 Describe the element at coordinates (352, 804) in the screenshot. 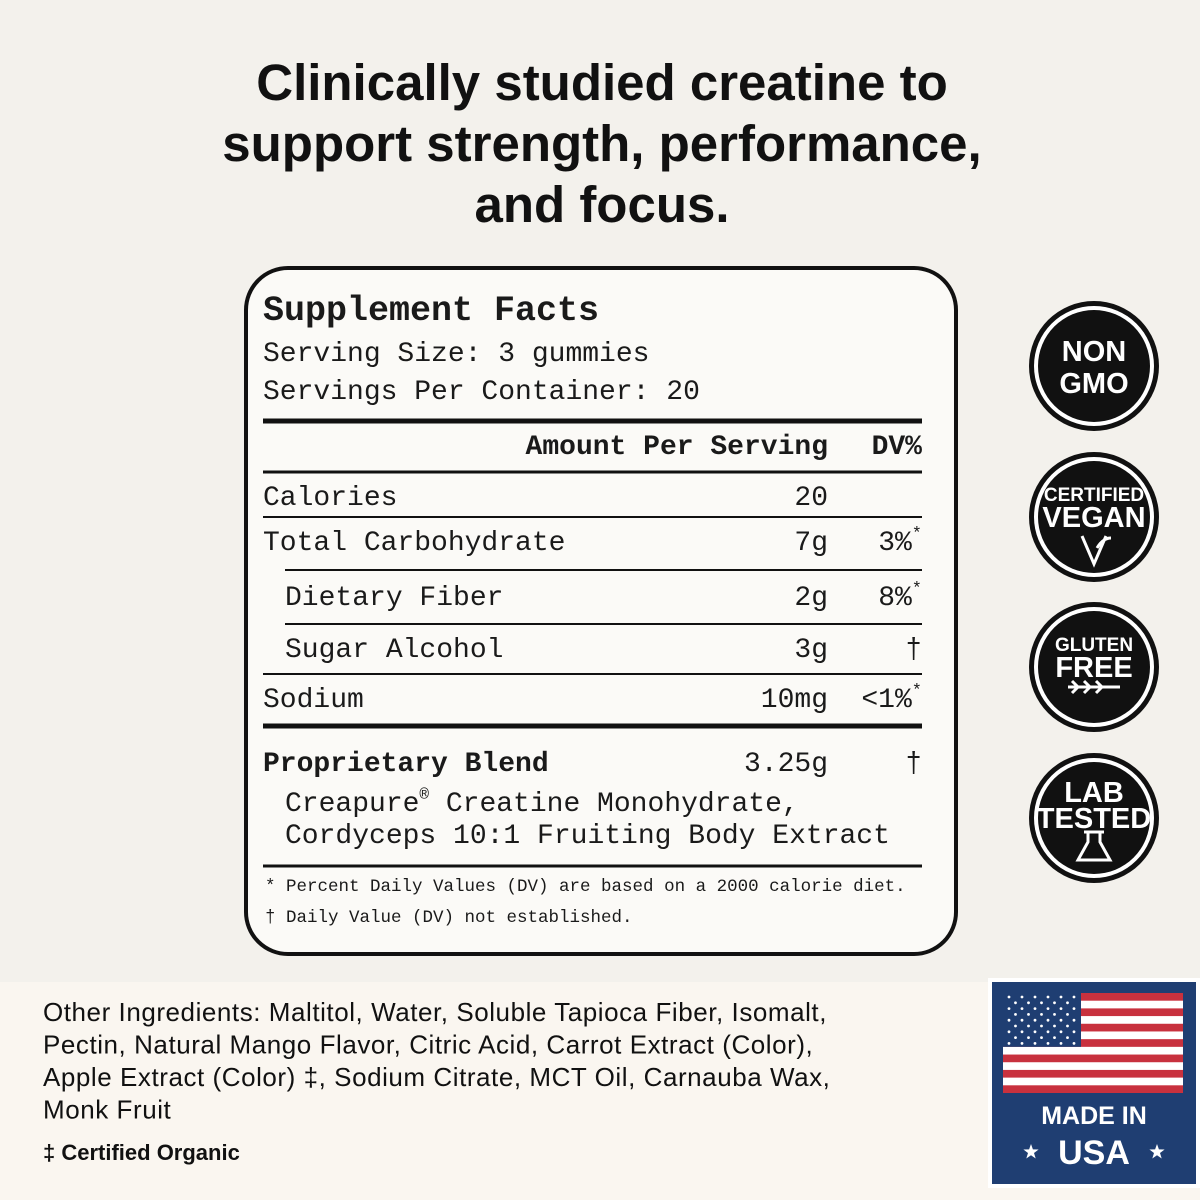

I see `ingredient-brand: Creapure` at that location.